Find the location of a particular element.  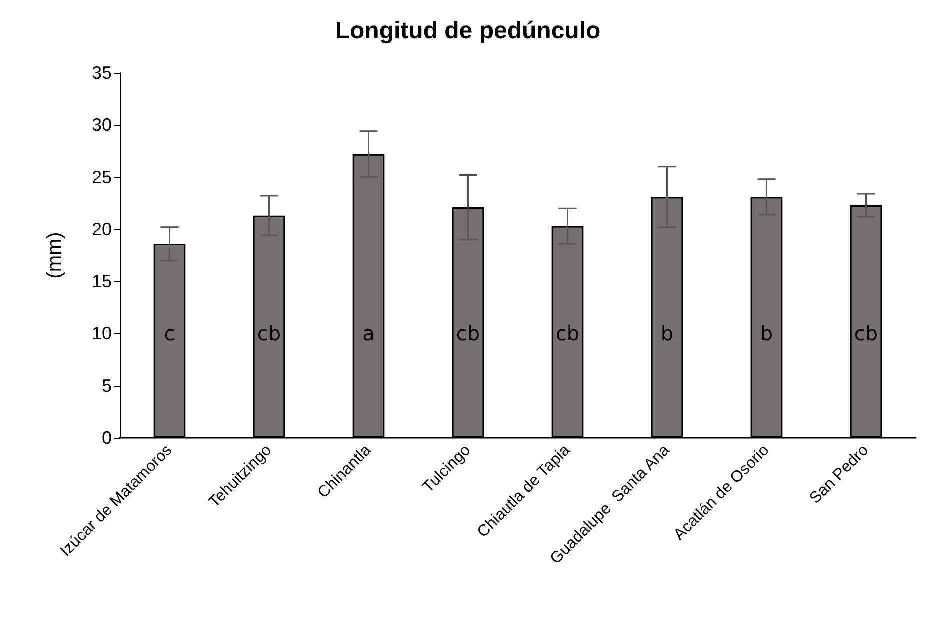

y-tick-label: 0 is located at coordinates (107, 438).